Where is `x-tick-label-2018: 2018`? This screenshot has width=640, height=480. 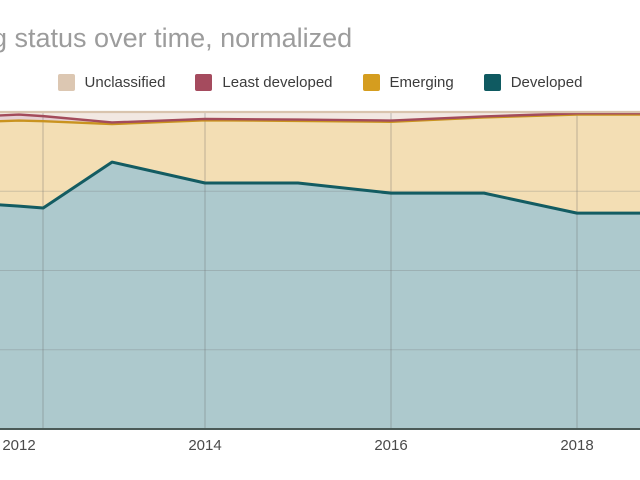 x-tick-label-2018: 2018 is located at coordinates (577, 445).